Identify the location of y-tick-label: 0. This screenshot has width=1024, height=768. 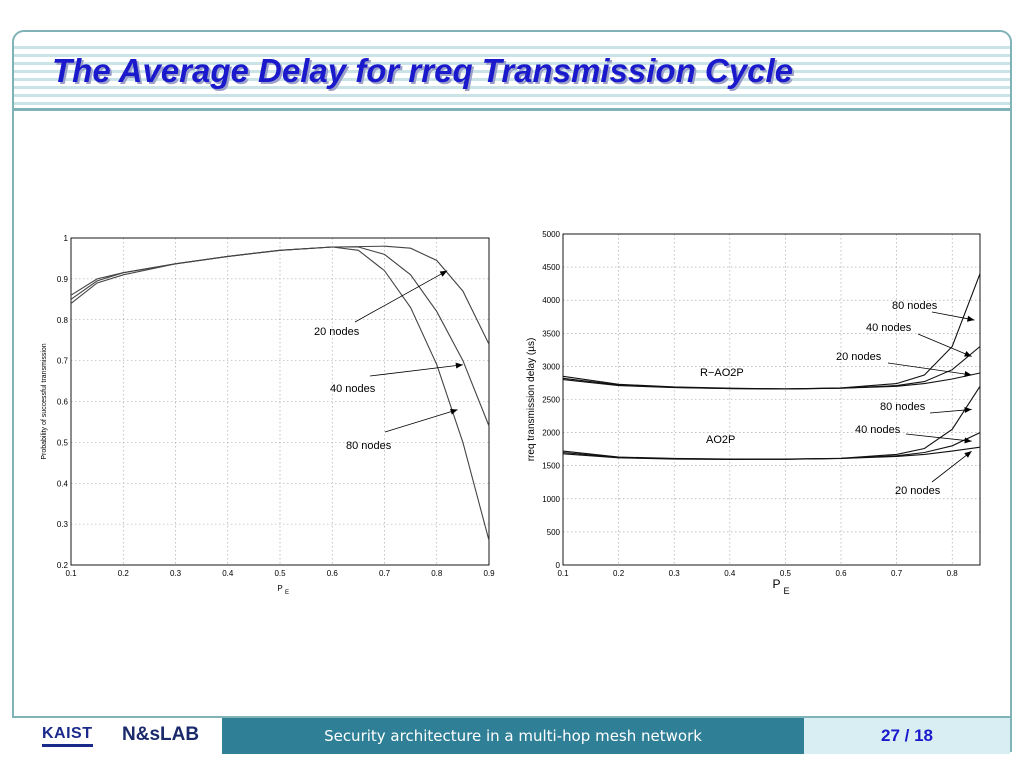
(558, 565).